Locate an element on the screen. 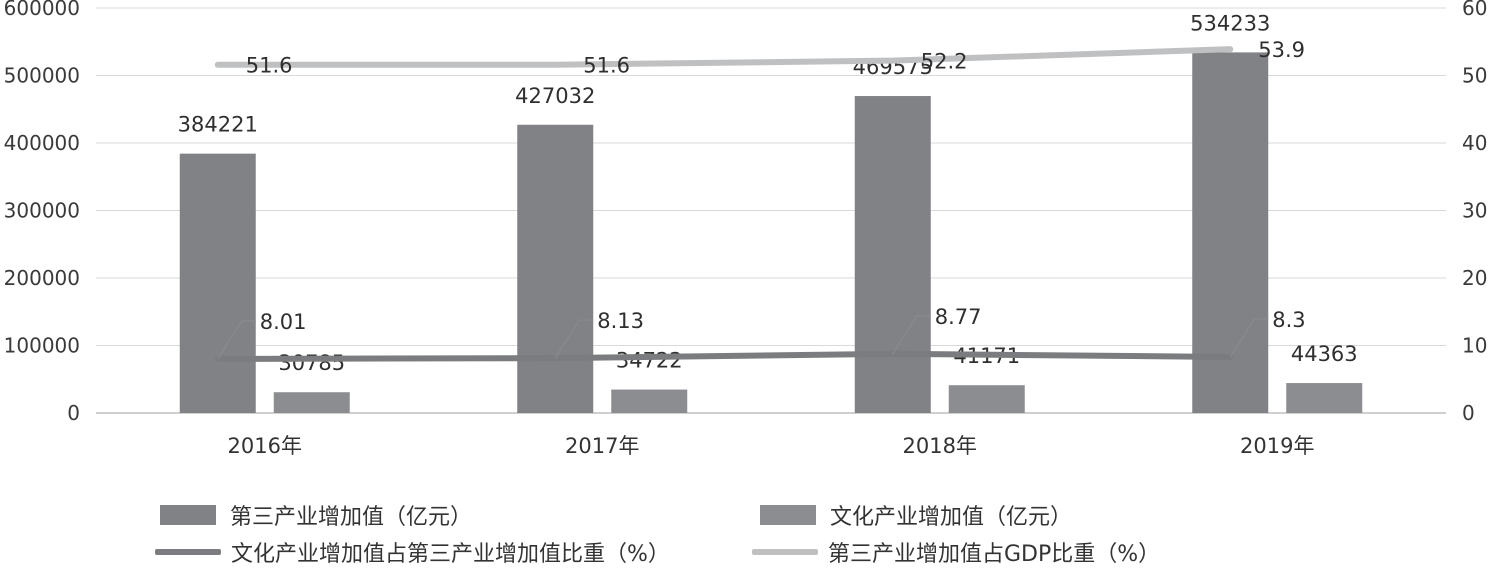 The width and height of the screenshot is (1489, 568). y-right-tick-label: 50 is located at coordinates (1474, 76).